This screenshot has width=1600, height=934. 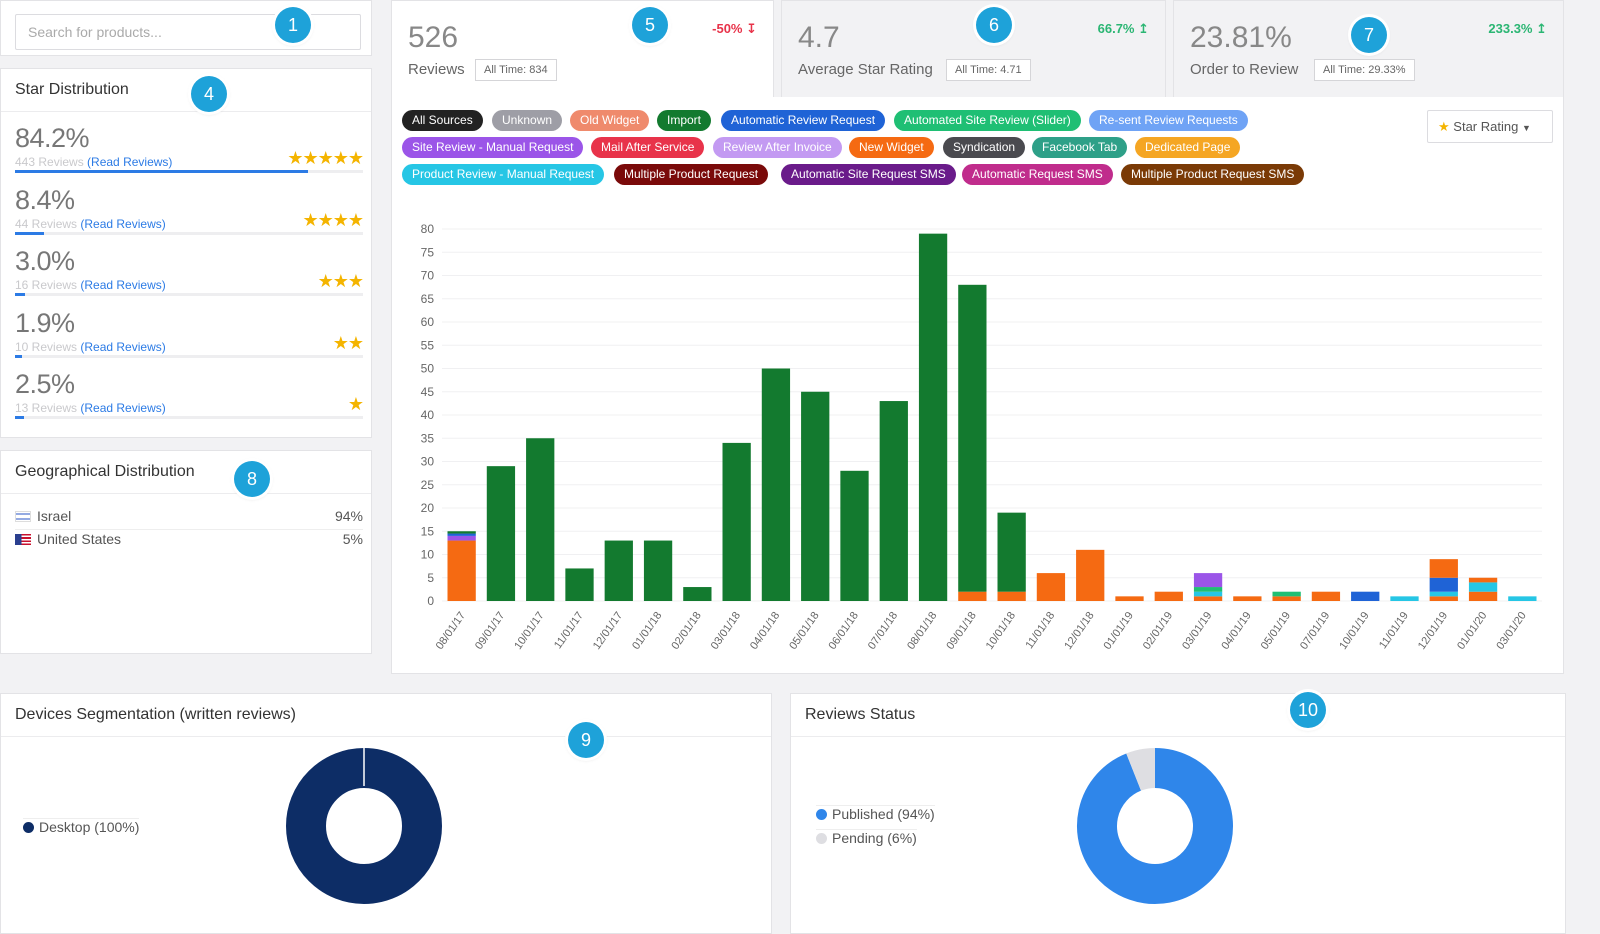 I want to click on x-tick-label: 11/01/18, so click(x=1040, y=630).